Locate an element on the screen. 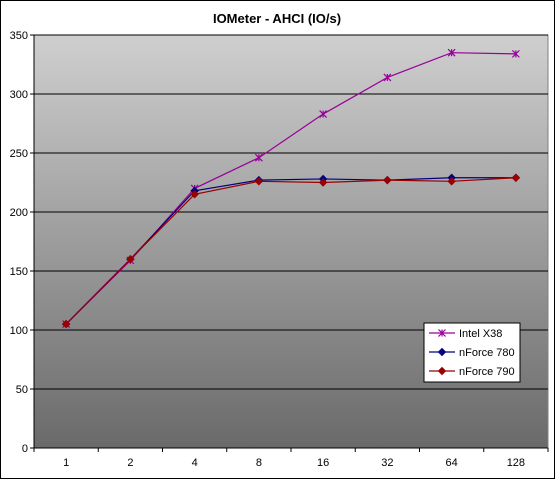 The width and height of the screenshot is (555, 479). x-tick-label: 2 is located at coordinates (130, 463).